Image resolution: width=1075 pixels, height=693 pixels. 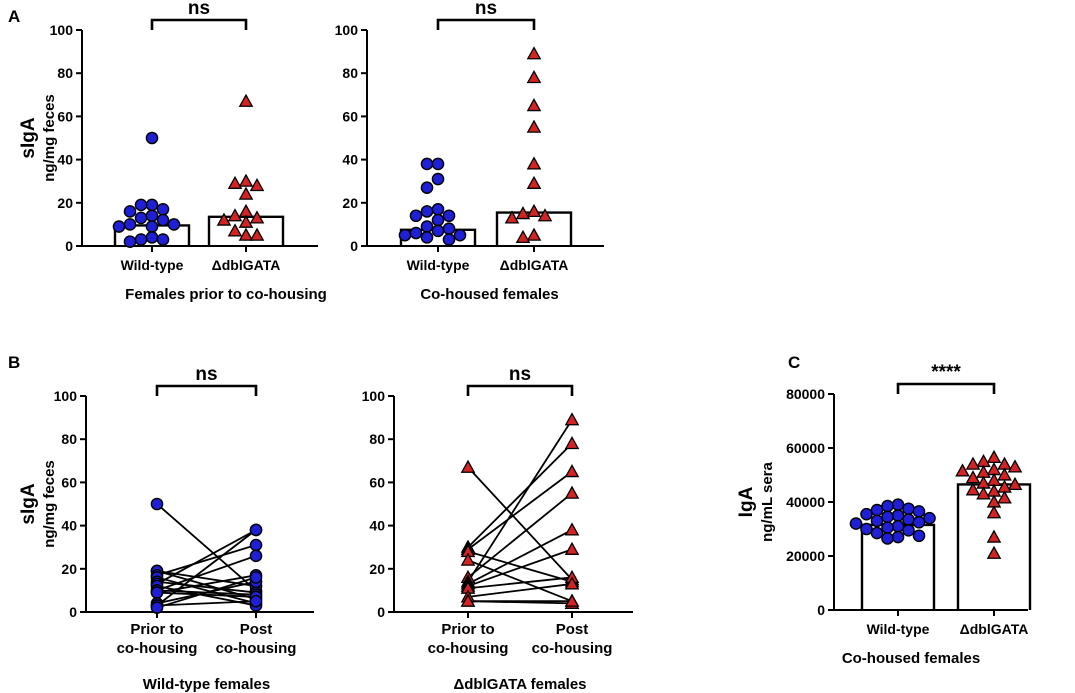 I want to click on panel-b-y-tick-label: 40, so click(x=69, y=526).